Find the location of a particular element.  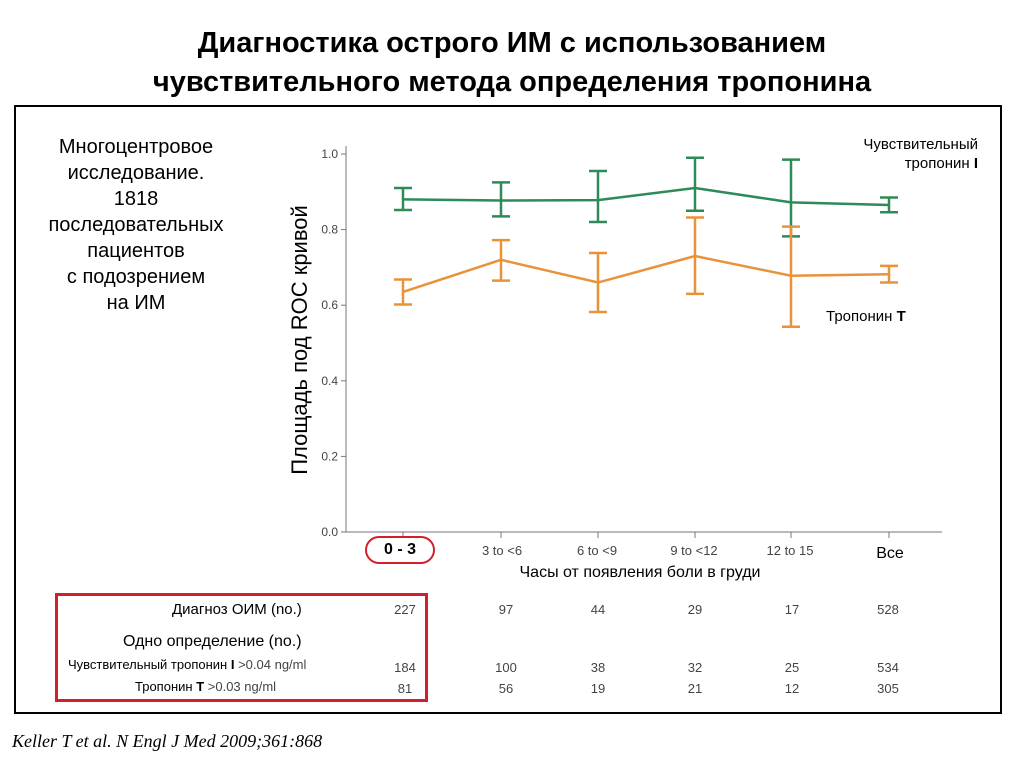

y-tick-label: 0.0 is located at coordinates (329, 532).